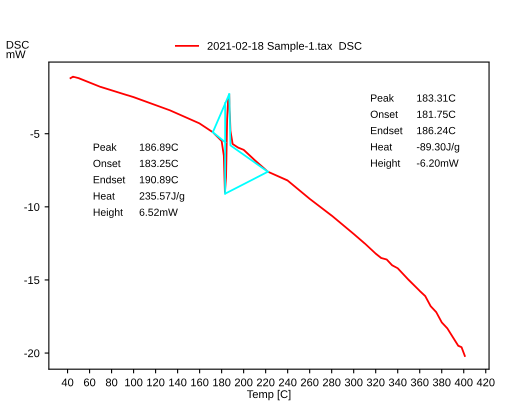  I want to click on x-tick-label: 280, so click(331, 382).